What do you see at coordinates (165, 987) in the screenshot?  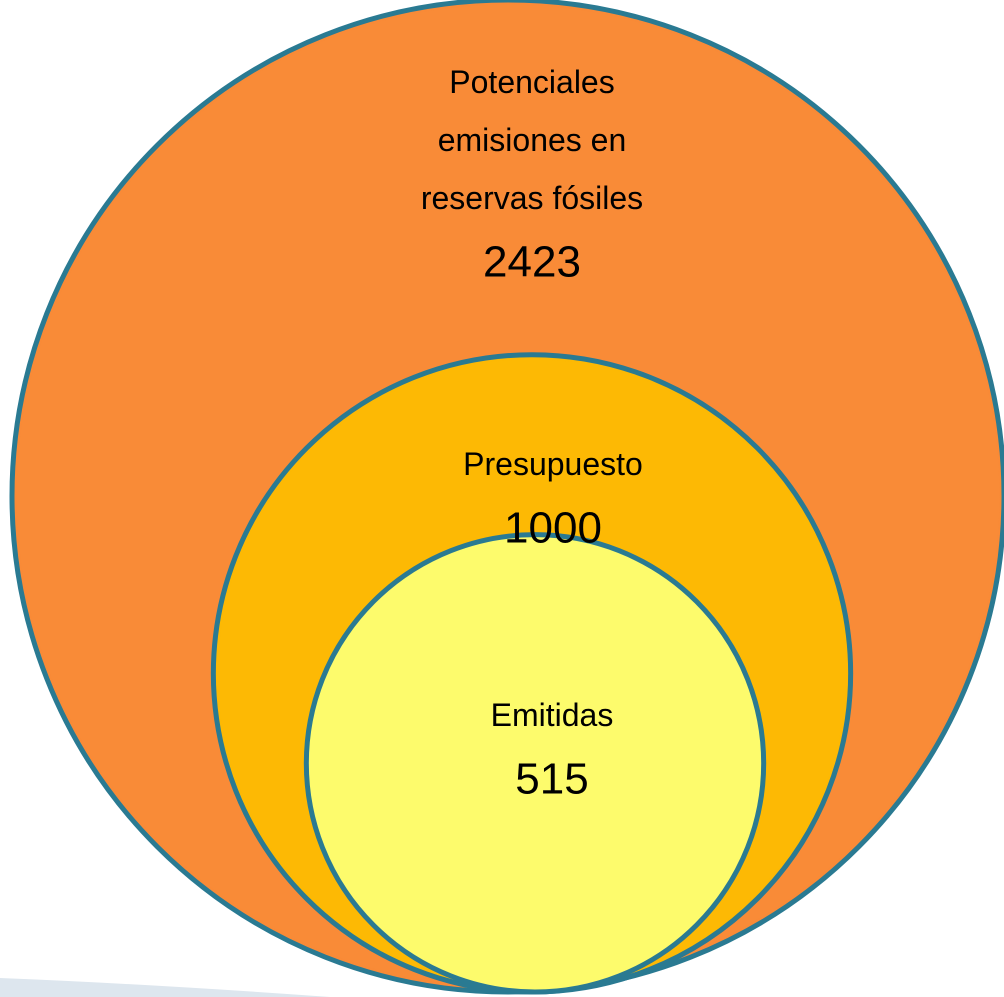 I see `background-band` at bounding box center [165, 987].